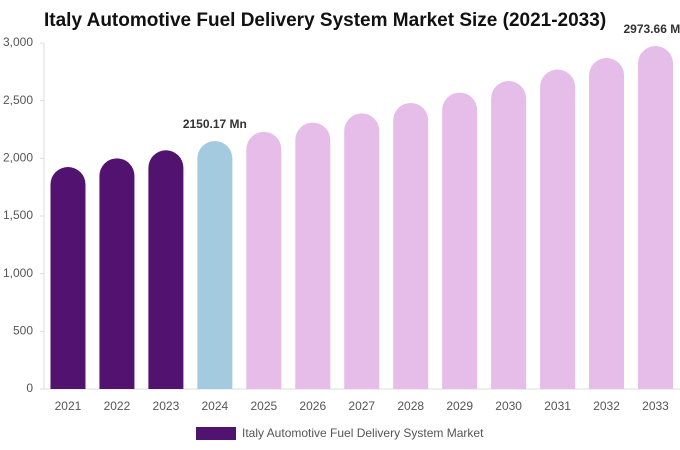 Image resolution: width=680 pixels, height=450 pixels. What do you see at coordinates (29, 388) in the screenshot?
I see `y-tick-label: 0` at bounding box center [29, 388].